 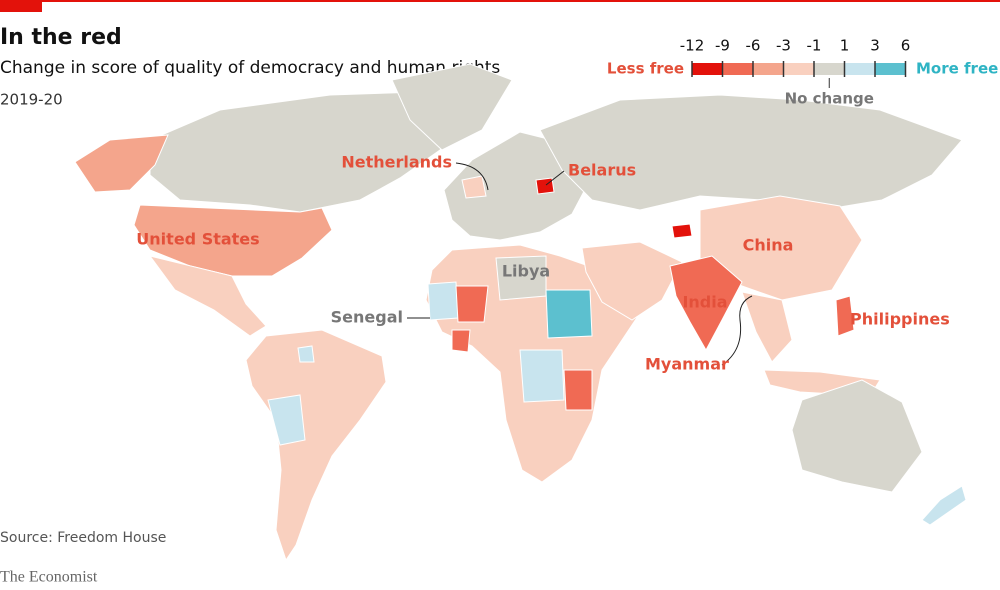 I want to click on country-label: United States, so click(x=197, y=239).